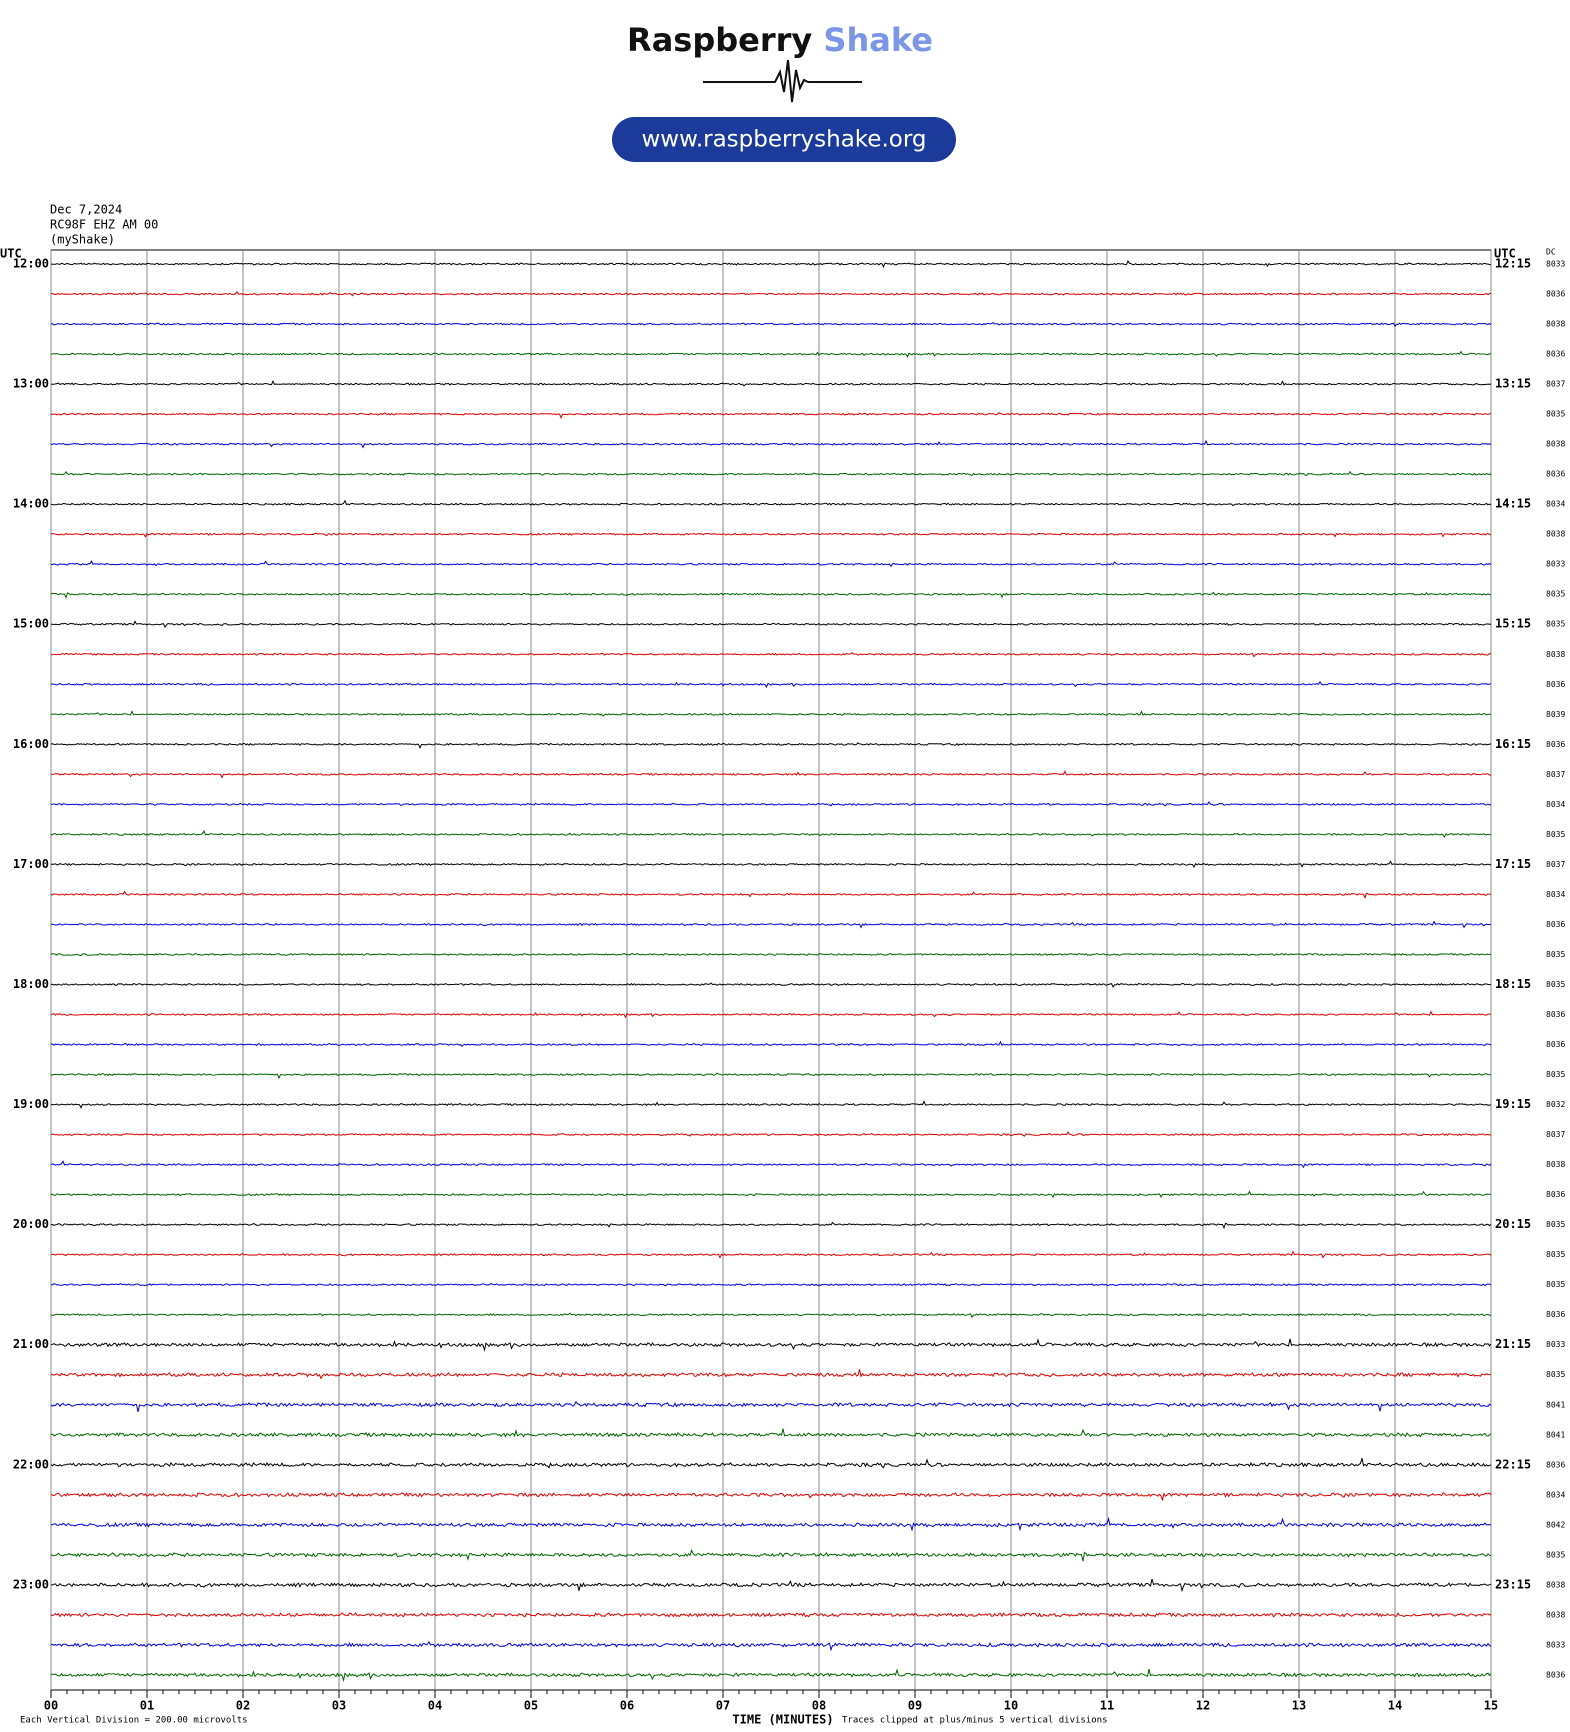 The width and height of the screenshot is (1570, 1732). I want to click on x-axis-title: TIME (MINUTES), so click(782, 1720).